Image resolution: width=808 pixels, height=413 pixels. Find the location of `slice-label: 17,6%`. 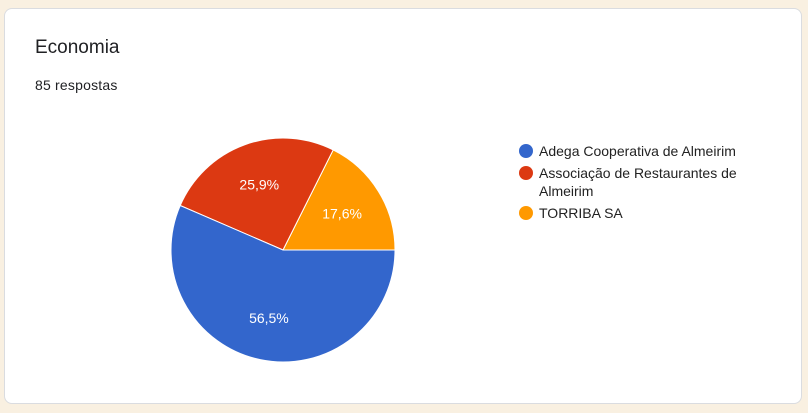

slice-label: 17,6% is located at coordinates (342, 214).